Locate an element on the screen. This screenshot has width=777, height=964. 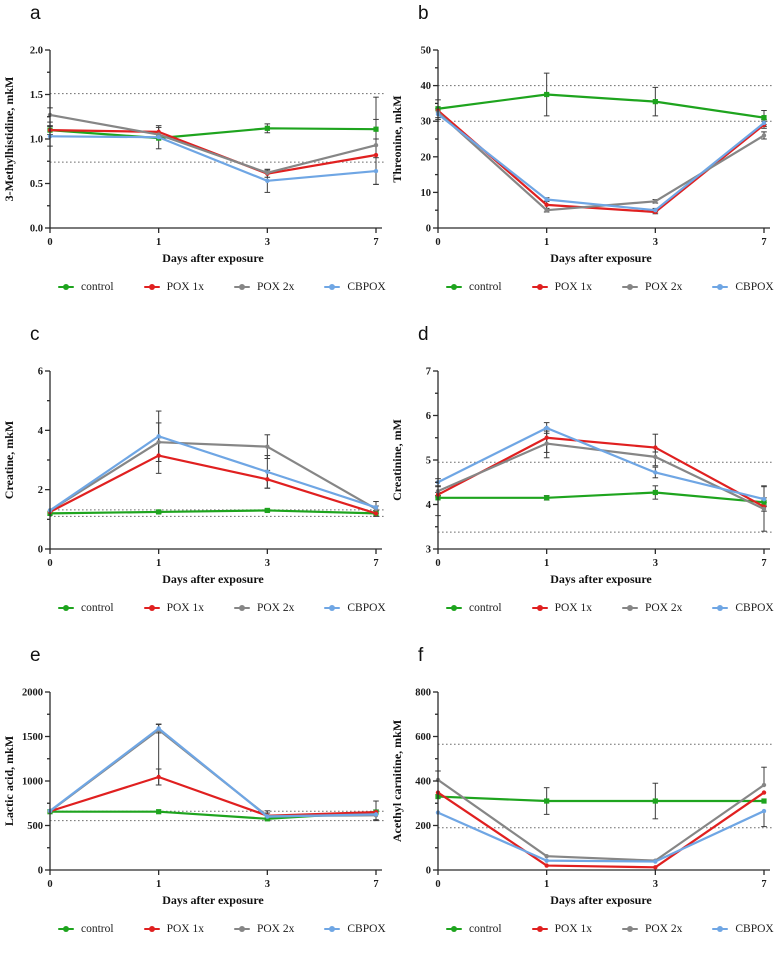
y-axis-title: Lactic acid, mkM is located at coordinates (9, 781).